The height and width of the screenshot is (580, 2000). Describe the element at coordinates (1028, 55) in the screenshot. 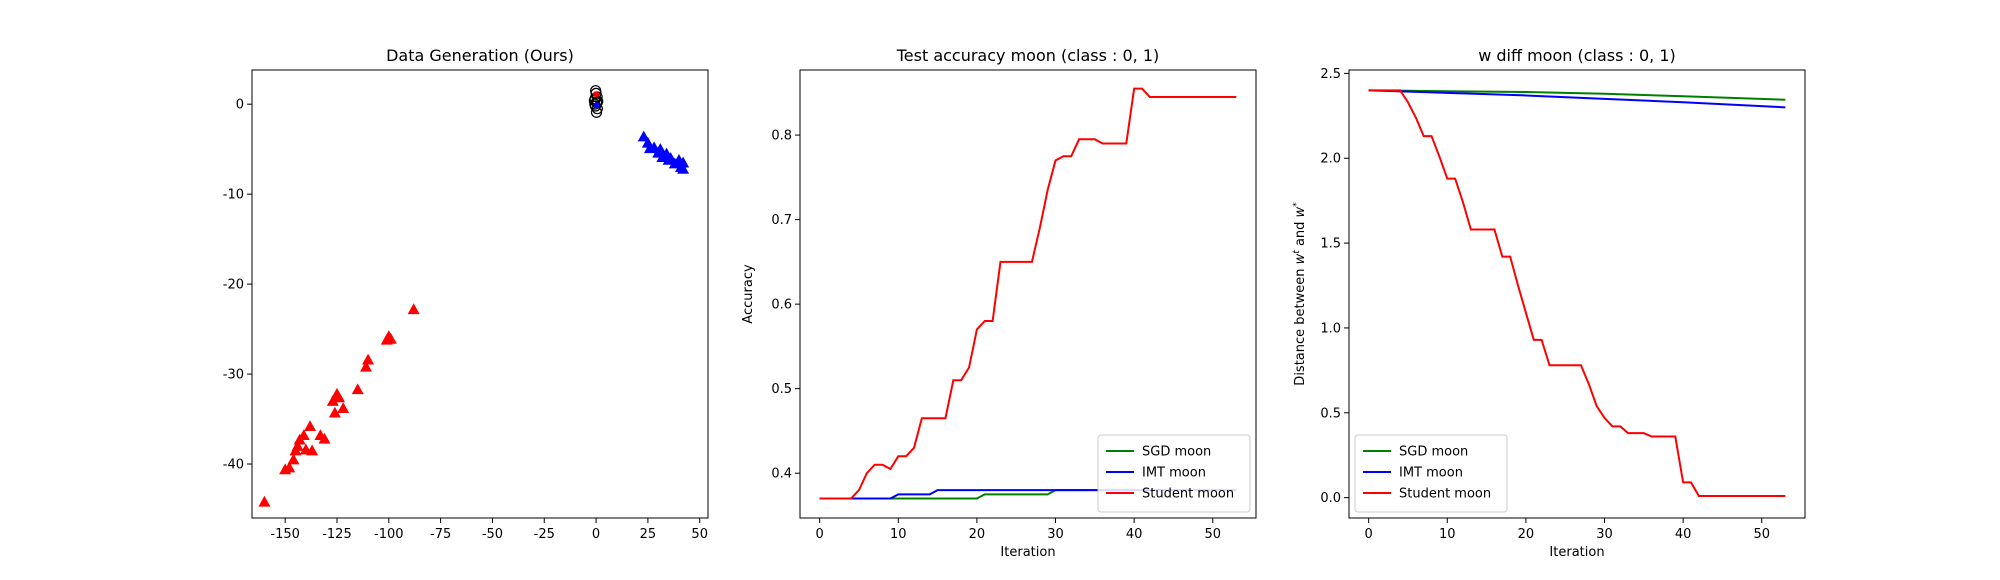

I see `chart-title: Test accuracy moon (class : 0, 1)` at that location.